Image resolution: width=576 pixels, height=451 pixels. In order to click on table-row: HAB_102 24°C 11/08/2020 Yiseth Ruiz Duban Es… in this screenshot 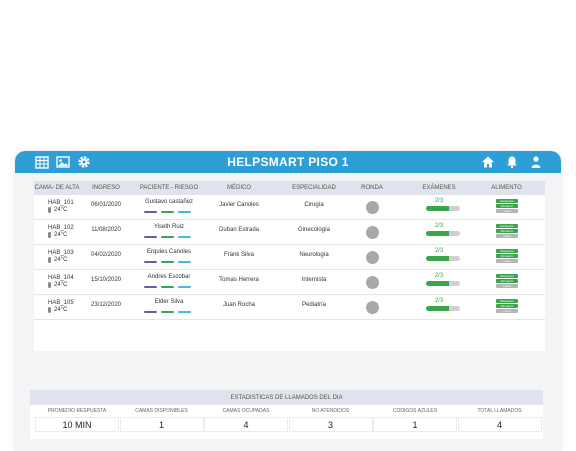, I will do `click(289, 232)`.